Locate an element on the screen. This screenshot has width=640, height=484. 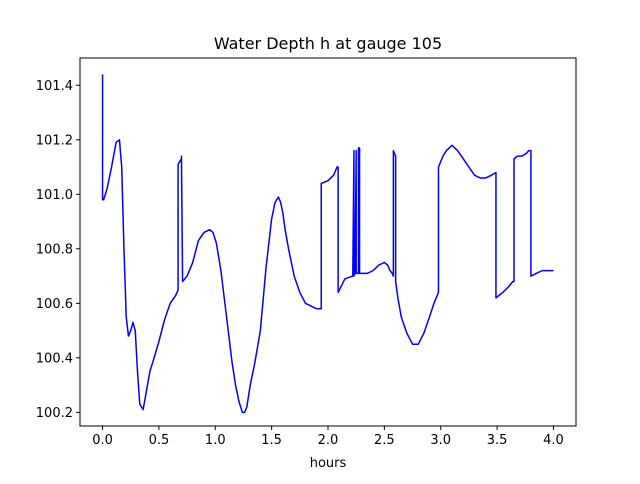
x-tick-label: 0.5 is located at coordinates (159, 440).